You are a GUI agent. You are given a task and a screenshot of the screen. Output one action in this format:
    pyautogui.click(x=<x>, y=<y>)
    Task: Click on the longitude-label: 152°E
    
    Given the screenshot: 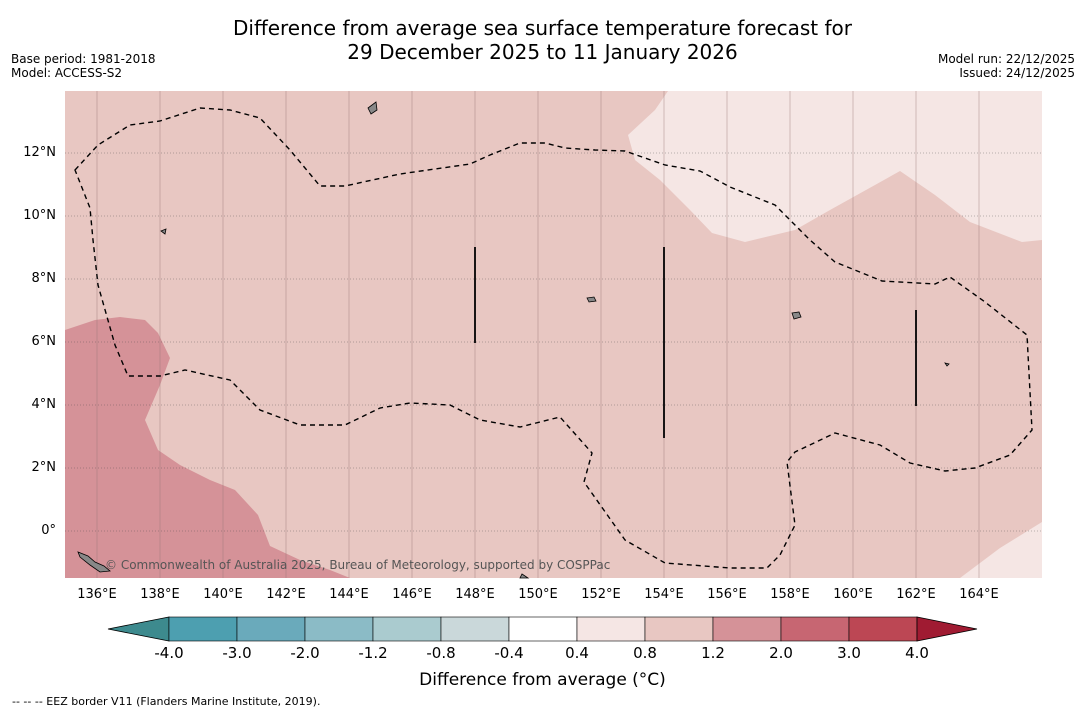 What is the action you would take?
    pyautogui.click(x=601, y=594)
    